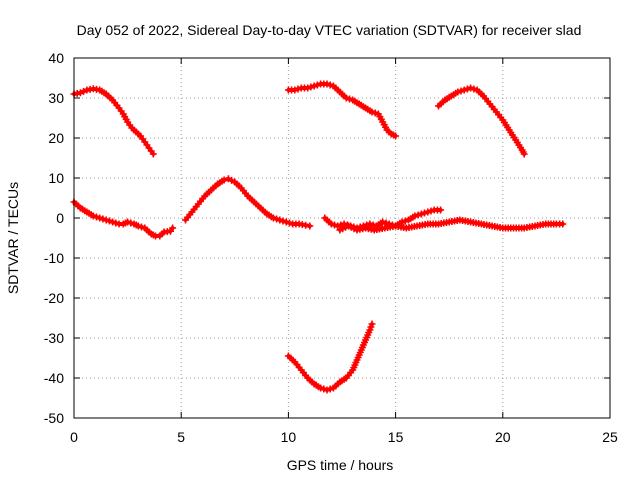 The width and height of the screenshot is (640, 485). What do you see at coordinates (54, 258) in the screenshot?
I see `y-tick-label: -10` at bounding box center [54, 258].